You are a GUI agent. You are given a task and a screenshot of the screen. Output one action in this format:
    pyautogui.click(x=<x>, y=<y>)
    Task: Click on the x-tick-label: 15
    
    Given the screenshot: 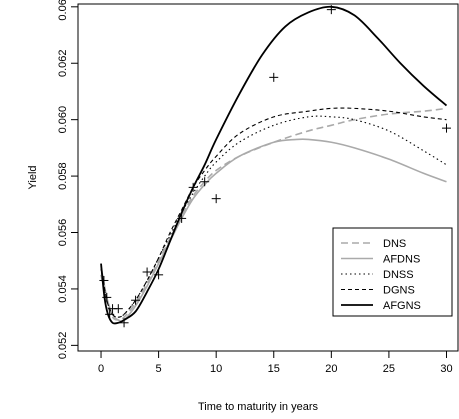 What is the action you would take?
    pyautogui.click(x=274, y=369)
    